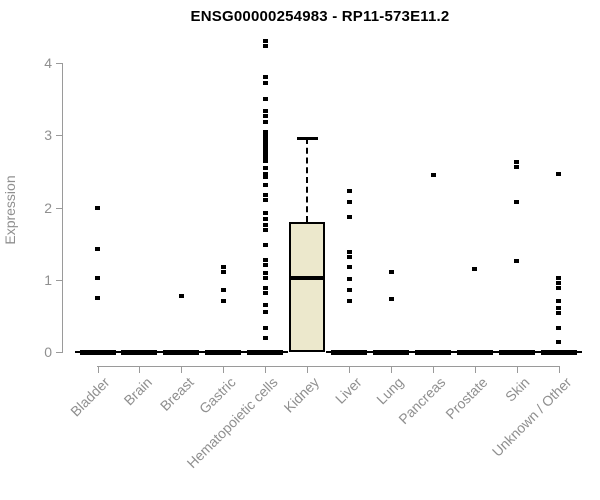  Describe the element at coordinates (307, 286) in the screenshot. I see `box` at that location.